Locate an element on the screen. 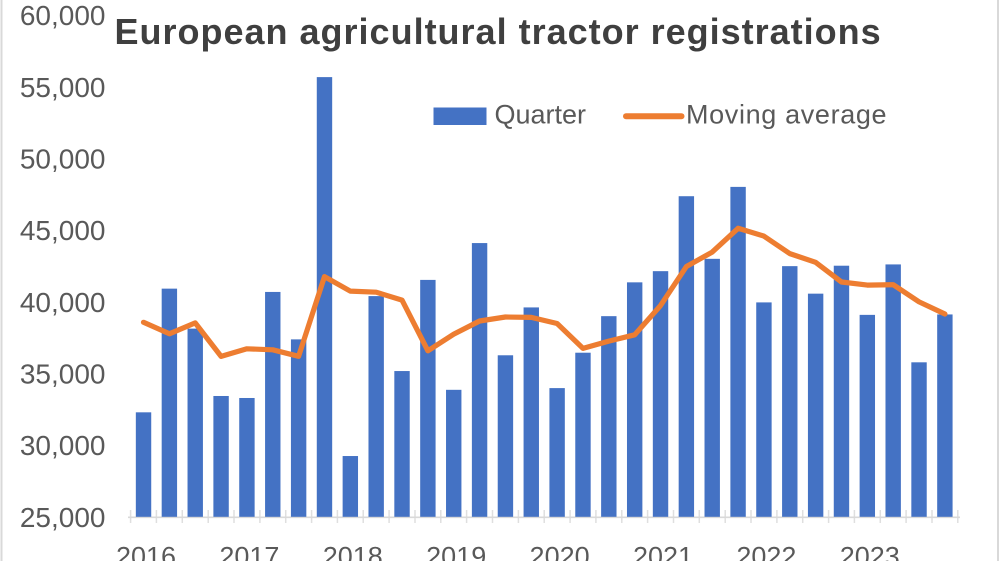 The height and width of the screenshot is (566, 1000). svg-text: 2023 is located at coordinates (870, 552).